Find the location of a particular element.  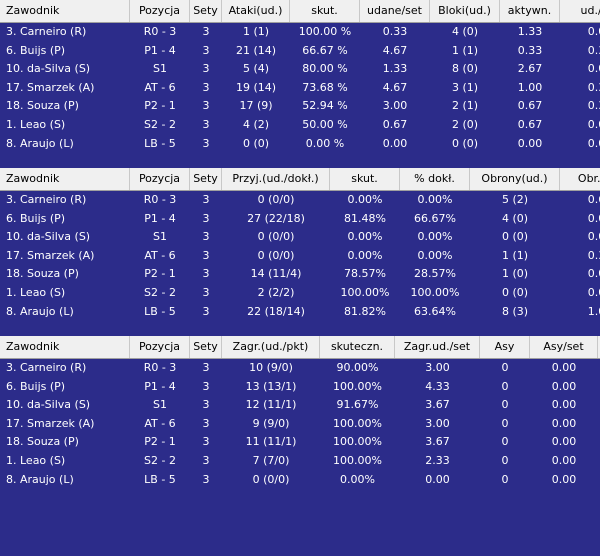

column-header: Asy/set is located at coordinates (564, 347).